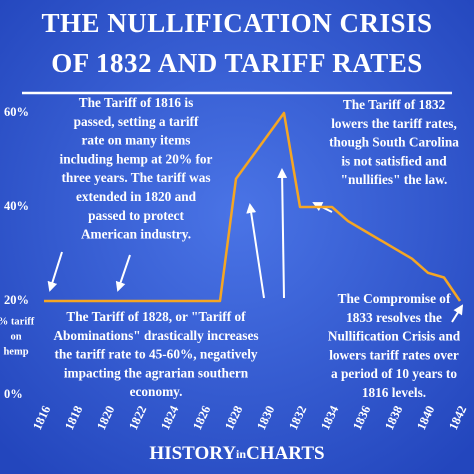 This screenshot has width=474, height=474. What do you see at coordinates (136, 196) in the screenshot?
I see `annotation-line: extended in 1820 and` at bounding box center [136, 196].